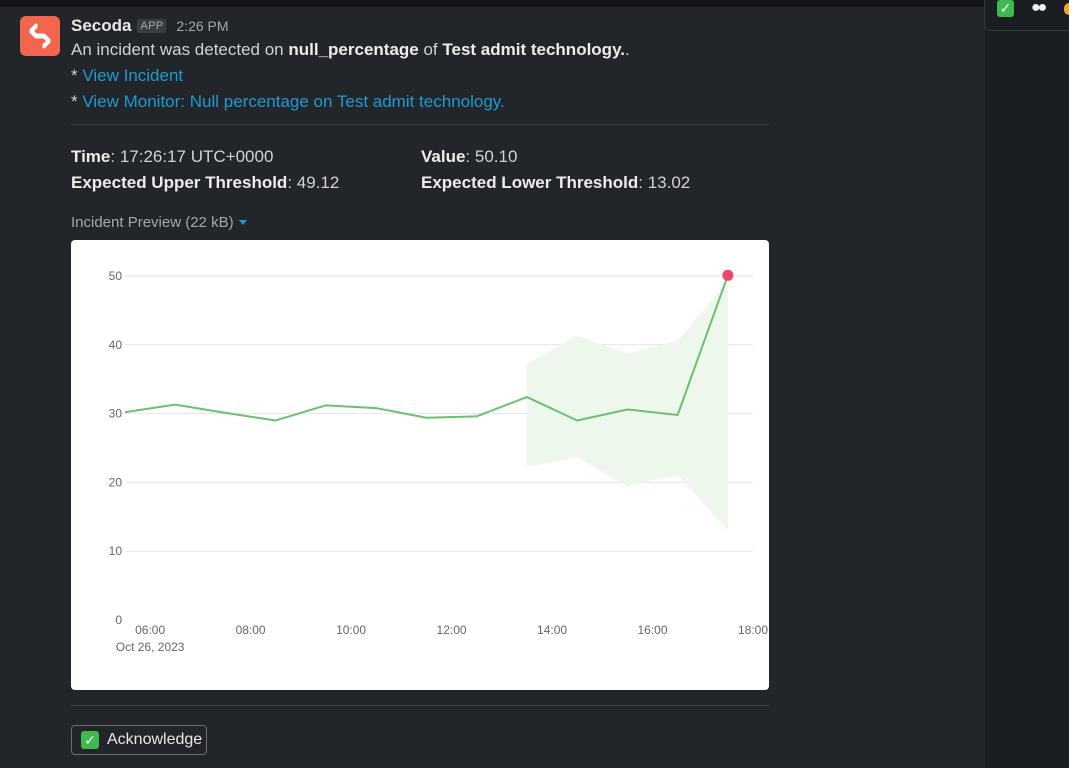 The width and height of the screenshot is (1069, 768). Describe the element at coordinates (179, 182) in the screenshot. I see `upper-threshold-label: Expected Upper Threshold` at that location.